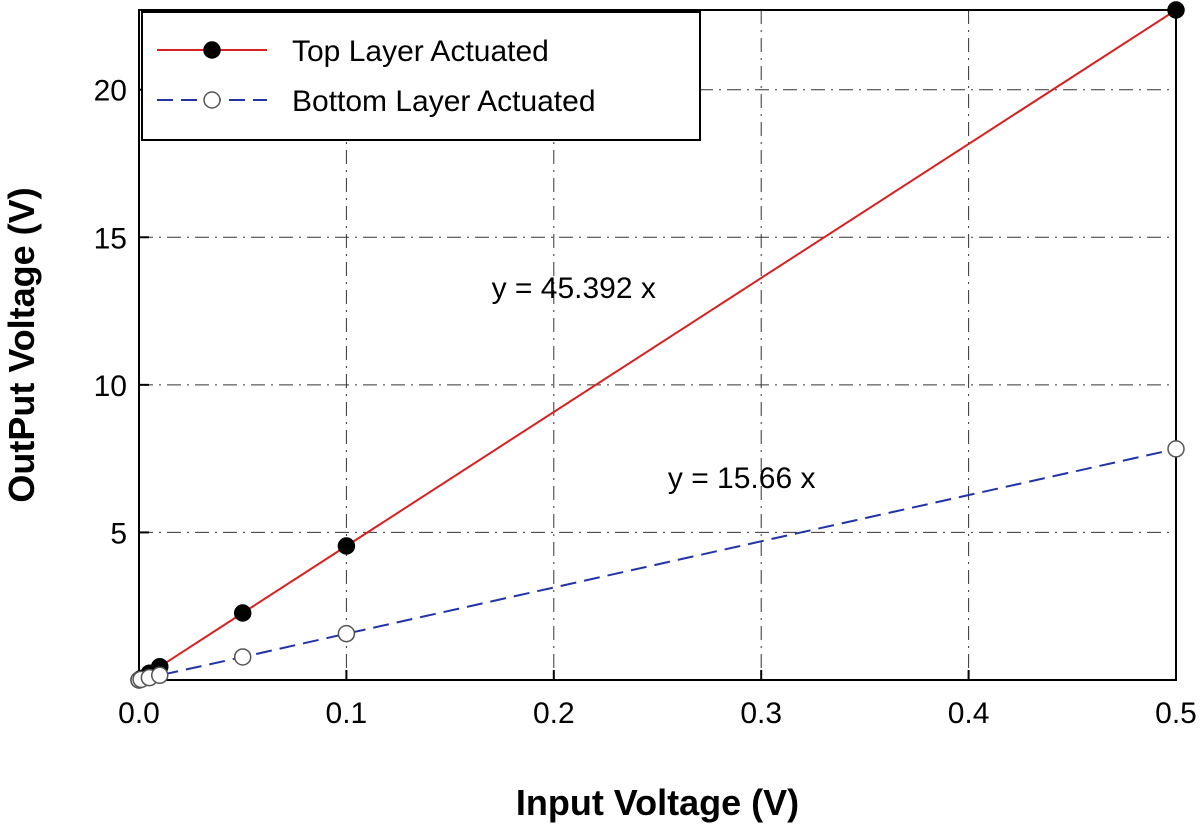  I want to click on legend-label: Bottom Layer Actuated, so click(444, 101).